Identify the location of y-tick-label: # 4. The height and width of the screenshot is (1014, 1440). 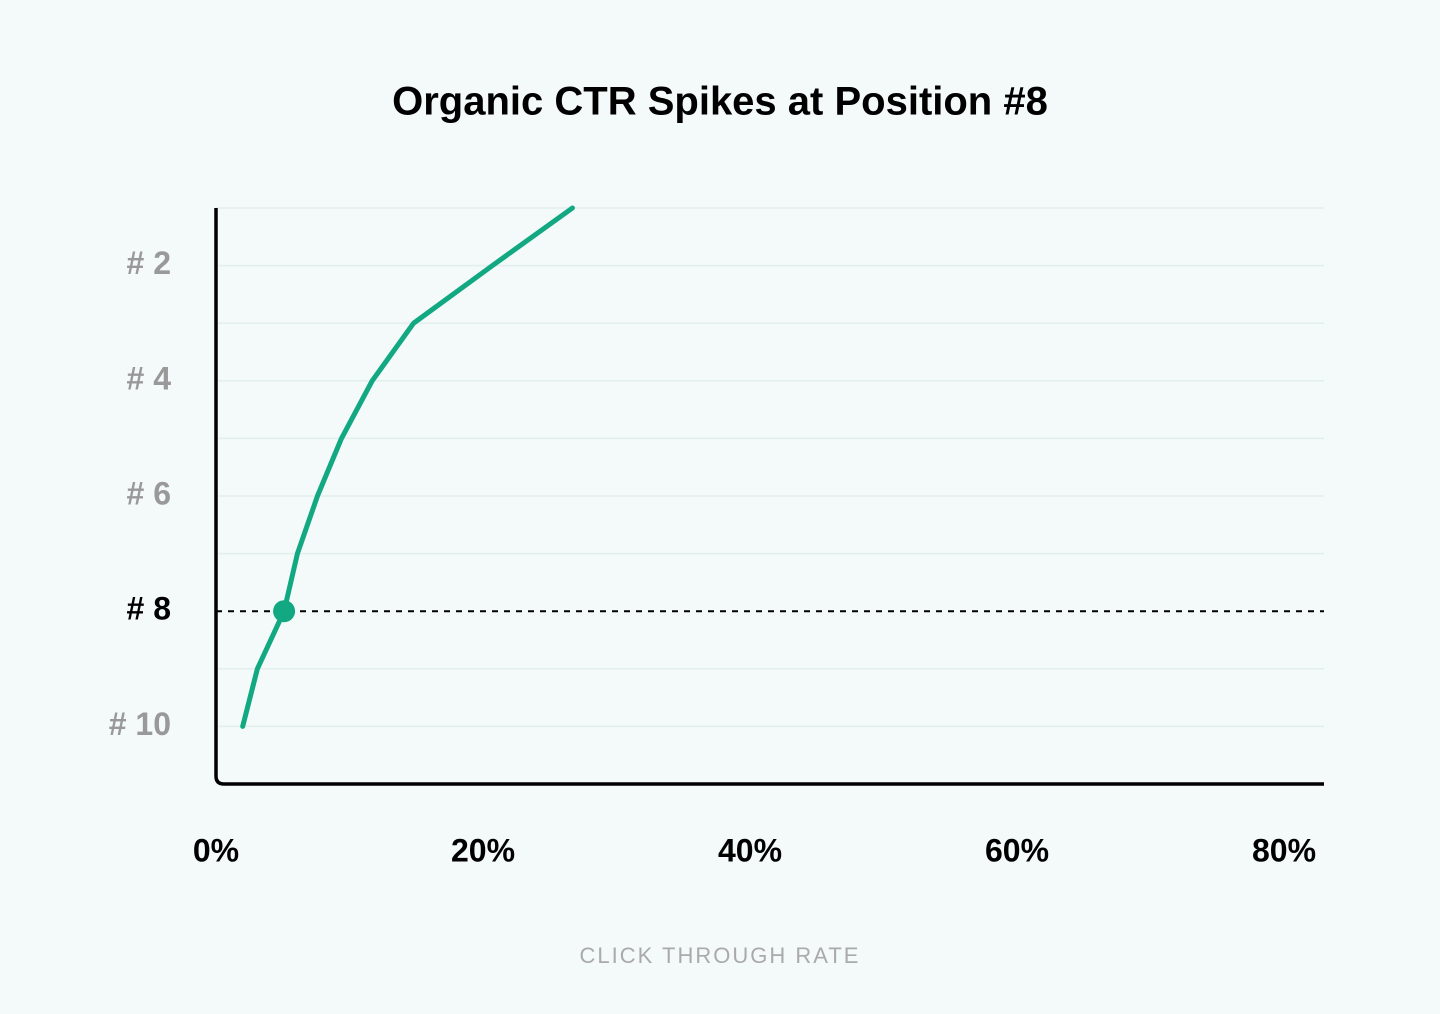
(149, 378).